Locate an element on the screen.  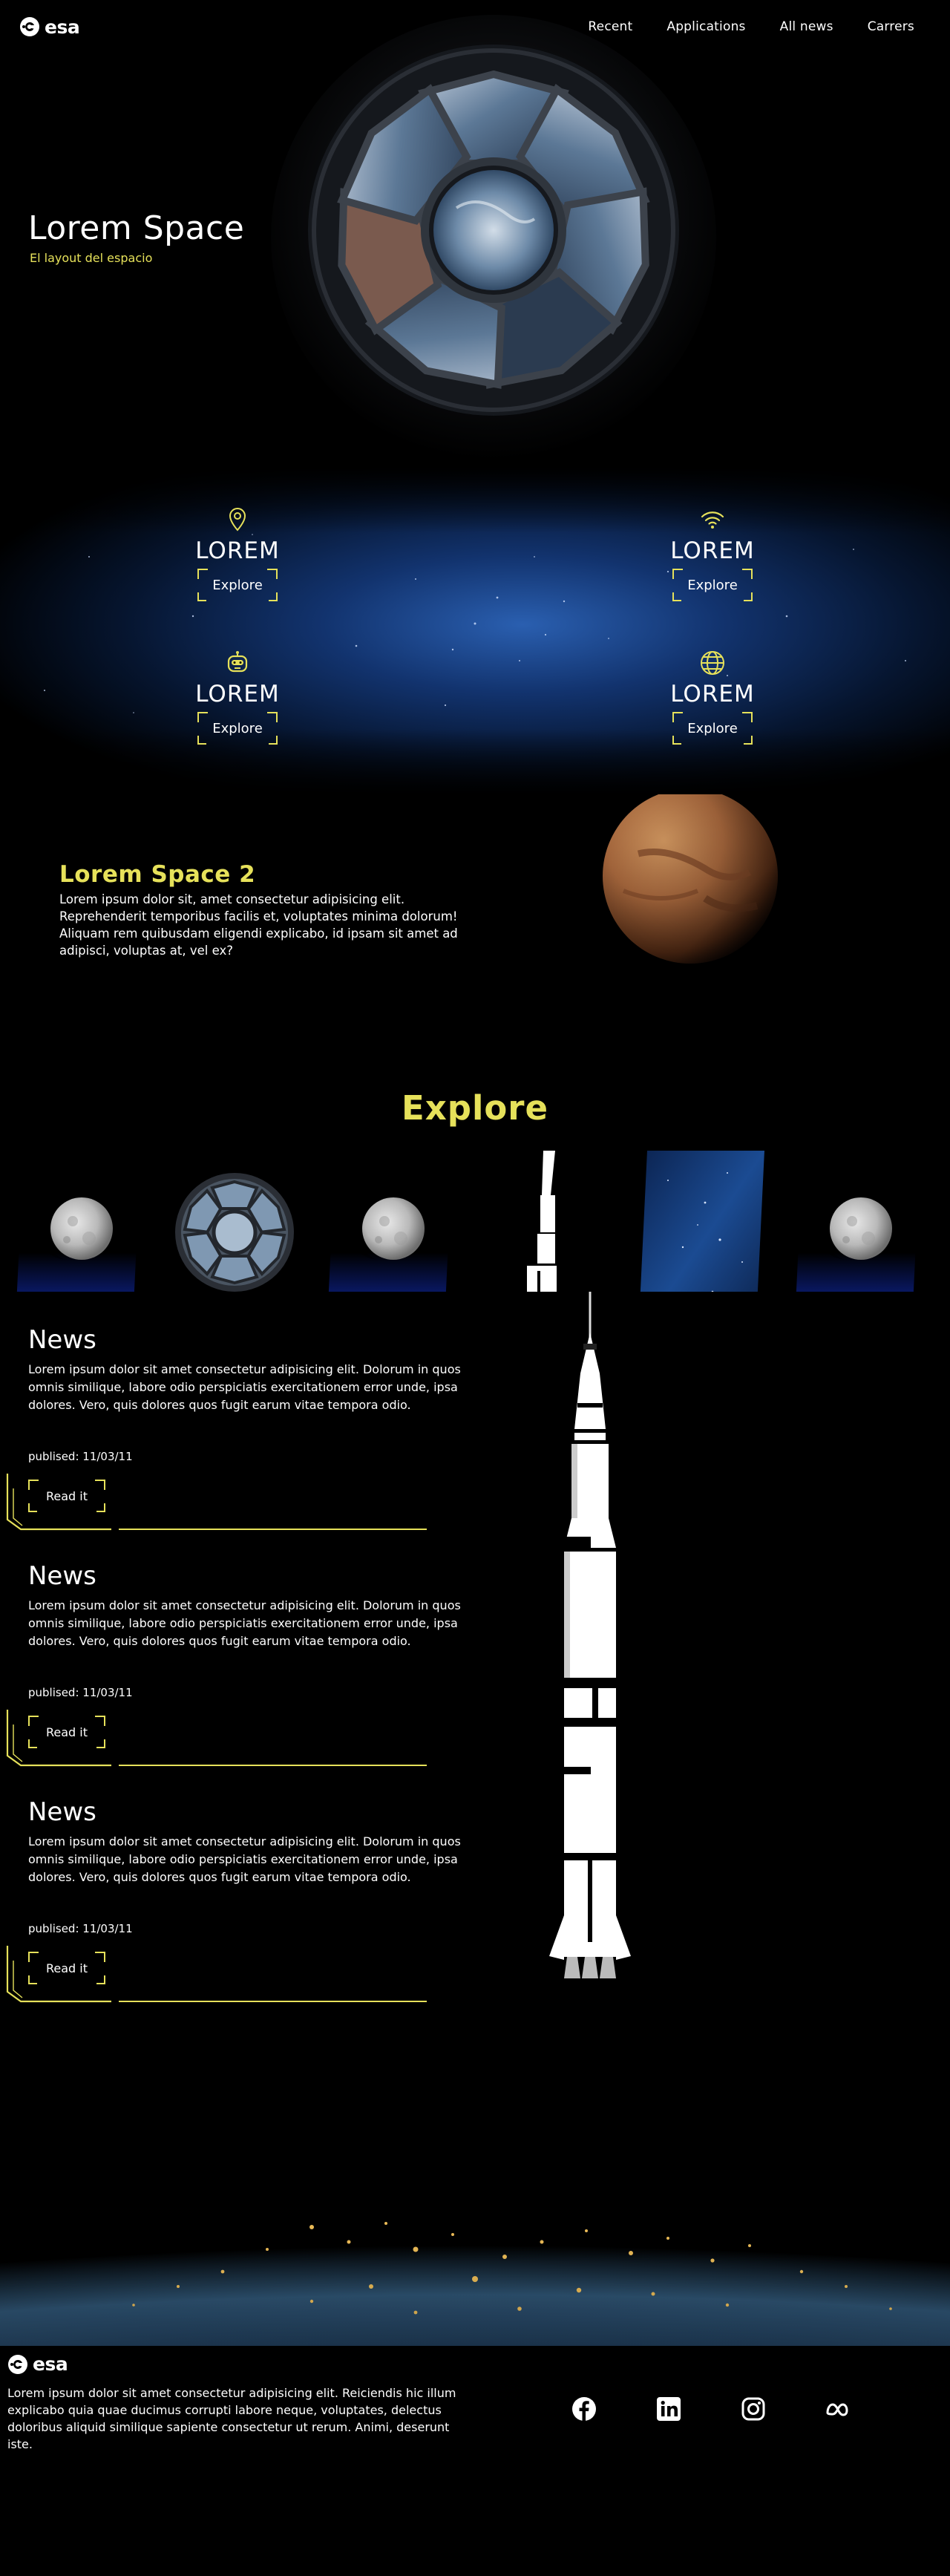
nav-recent: Recent is located at coordinates (610, 27).